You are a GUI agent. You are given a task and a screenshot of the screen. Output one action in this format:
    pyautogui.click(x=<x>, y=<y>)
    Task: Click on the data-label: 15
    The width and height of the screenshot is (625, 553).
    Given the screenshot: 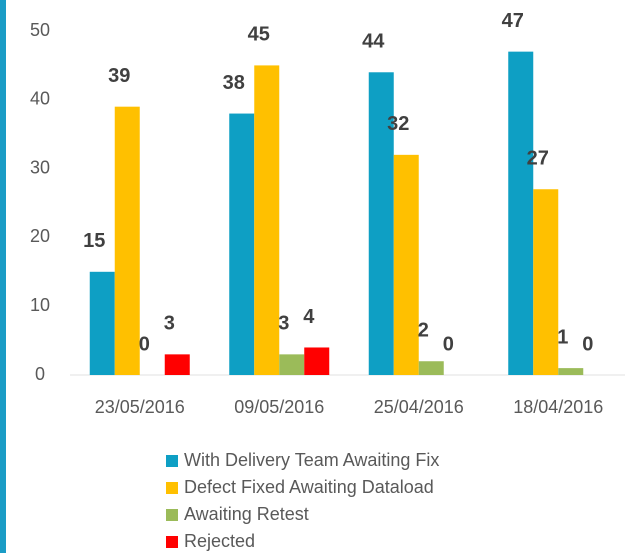 What is the action you would take?
    pyautogui.click(x=94, y=241)
    